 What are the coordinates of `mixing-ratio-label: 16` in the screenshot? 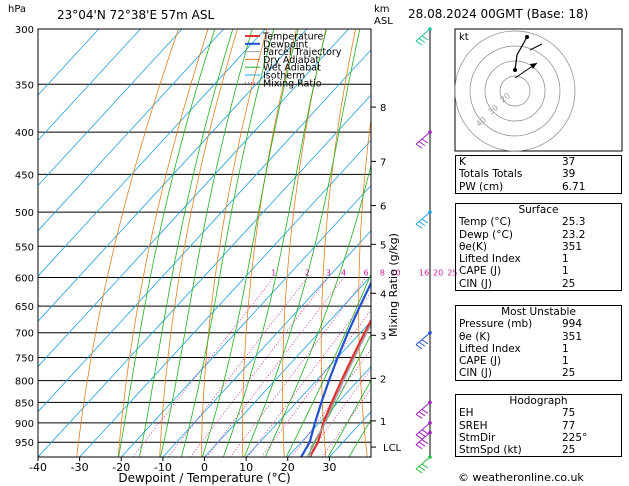 It's located at (424, 272).